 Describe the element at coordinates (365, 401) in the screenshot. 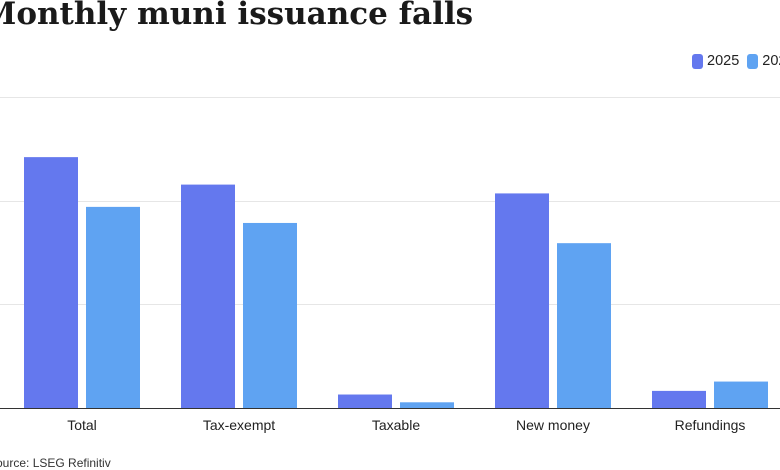

I see `bar-2025-taxable` at that location.